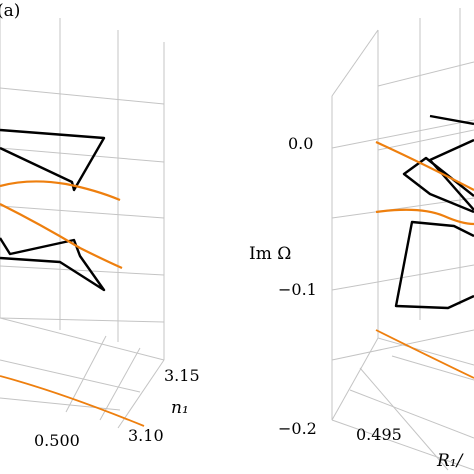  Describe the element at coordinates (450, 461) in the screenshot. I see `right-x-axis-label: R₁/` at that location.